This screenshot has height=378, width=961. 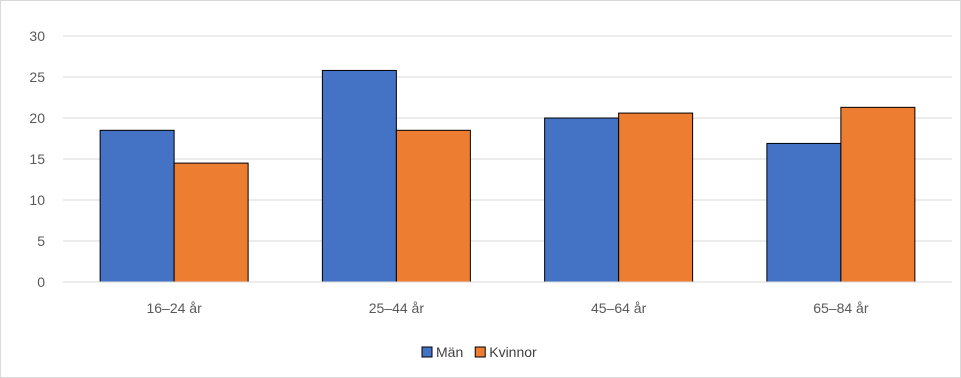 What do you see at coordinates (841, 308) in the screenshot?
I see `x-tick-label: 65–84 år` at bounding box center [841, 308].